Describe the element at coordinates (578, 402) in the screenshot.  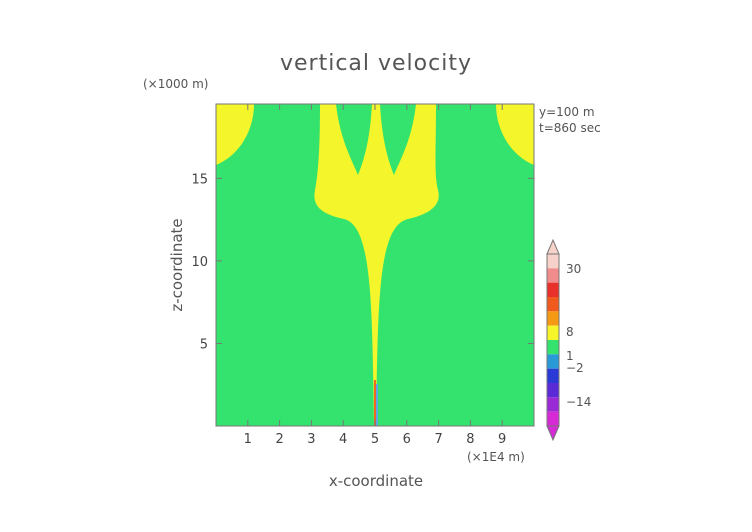
I see `colorbar-label: −14` at that location.